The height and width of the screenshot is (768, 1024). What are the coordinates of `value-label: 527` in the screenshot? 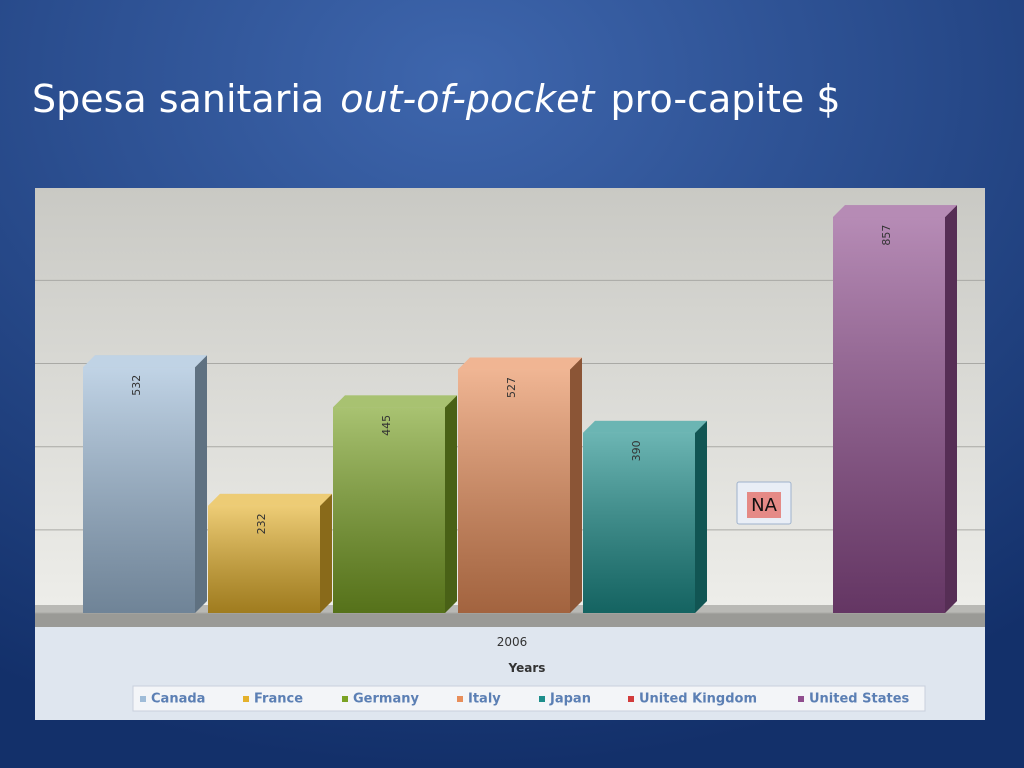 It's located at (511, 387).